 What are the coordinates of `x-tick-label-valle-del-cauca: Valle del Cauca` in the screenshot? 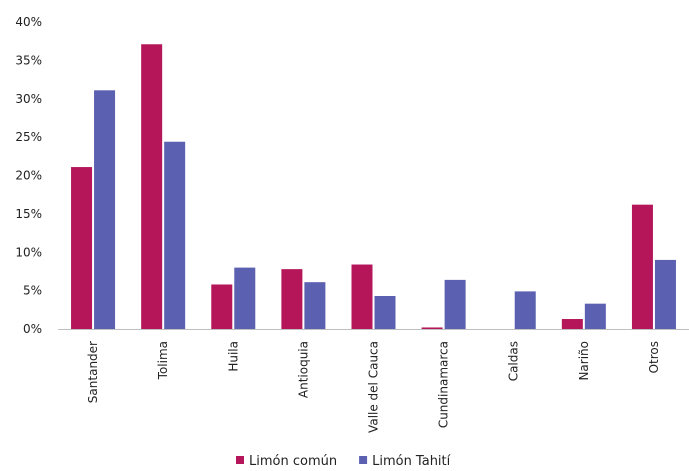 It's located at (374, 387).